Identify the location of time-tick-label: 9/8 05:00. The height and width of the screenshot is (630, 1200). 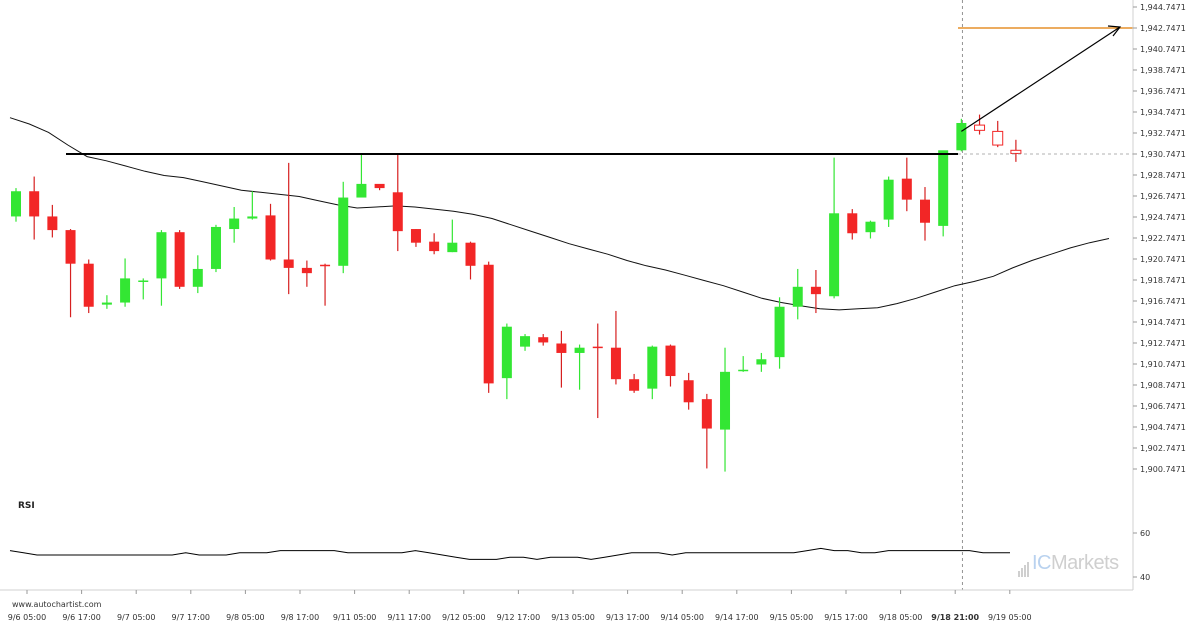
(245, 617).